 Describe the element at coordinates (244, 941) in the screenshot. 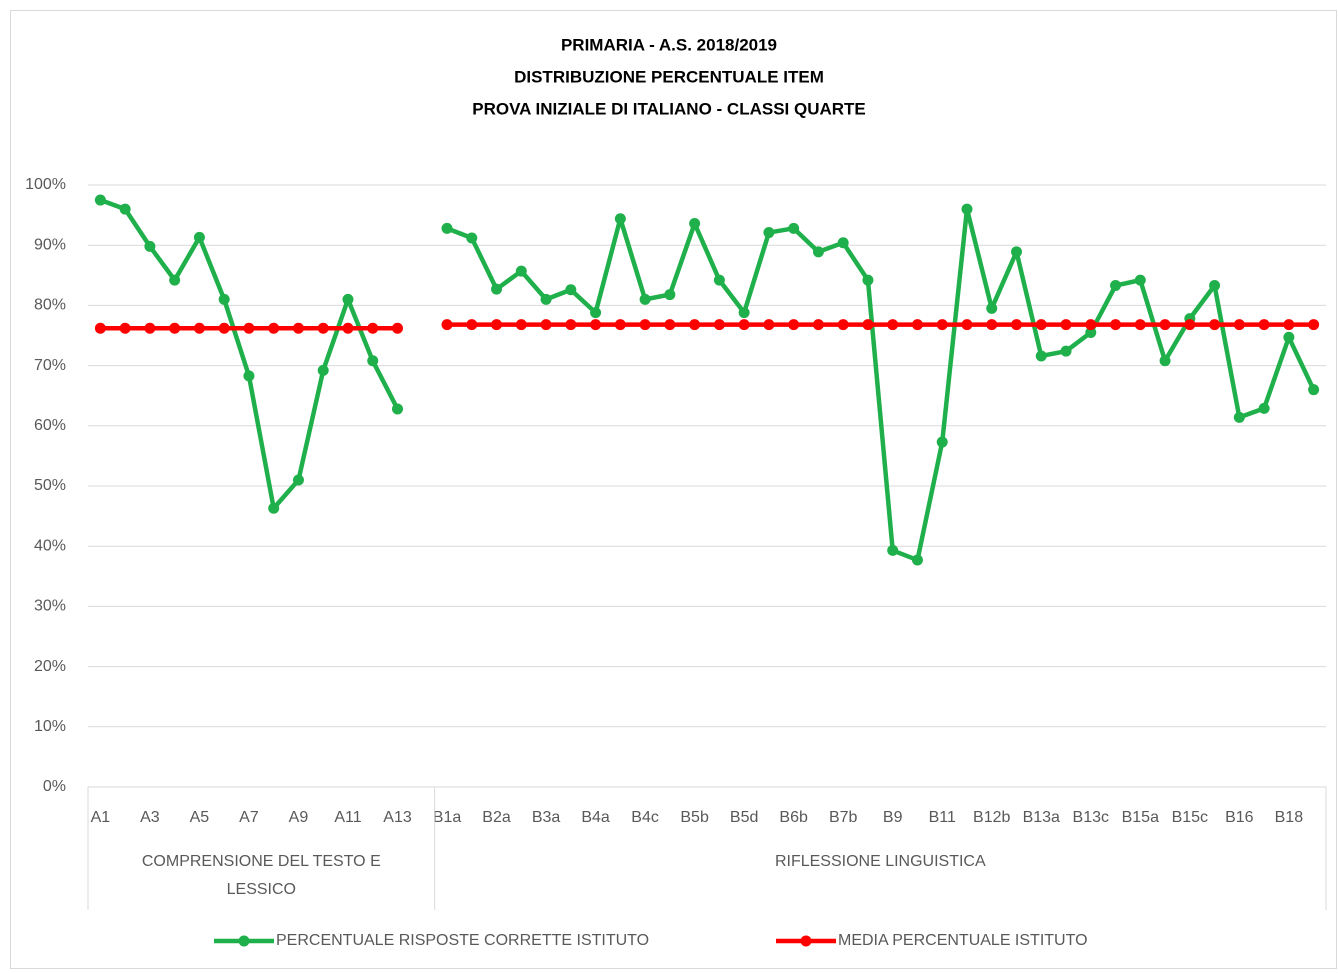

I see `legend-marker` at that location.